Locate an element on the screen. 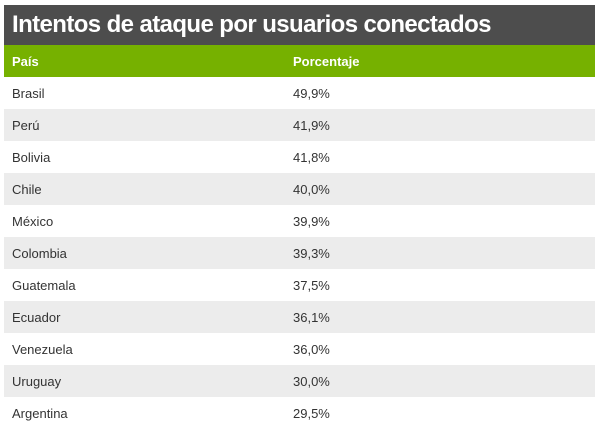 The width and height of the screenshot is (600, 429). table-row: Guatemala 37,5% is located at coordinates (299, 285).